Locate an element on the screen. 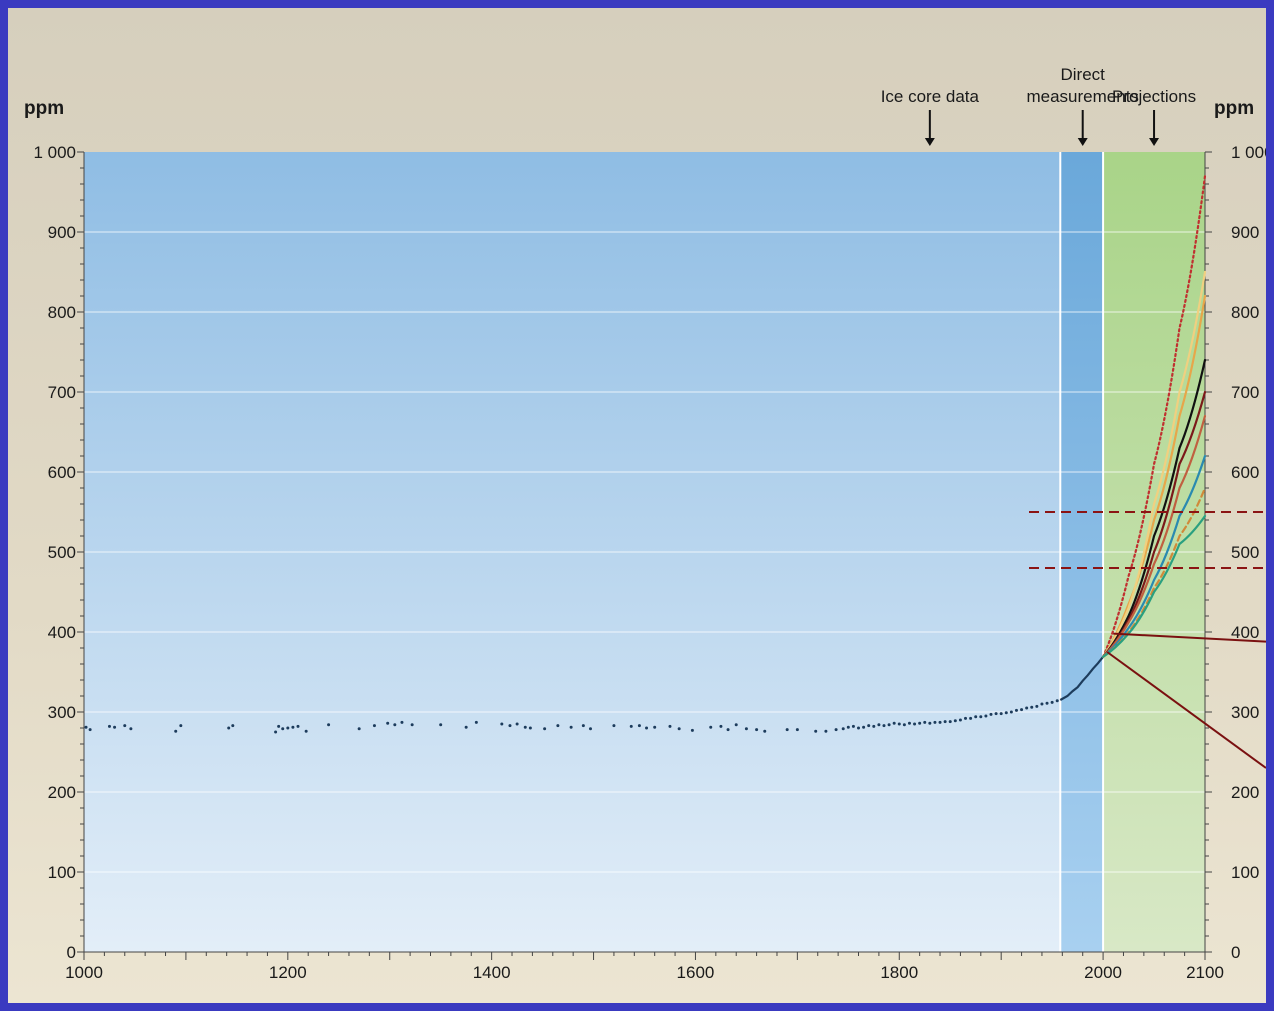 This screenshot has height=1011, width=1274. y-tick-label-left: 200 is located at coordinates (62, 792).